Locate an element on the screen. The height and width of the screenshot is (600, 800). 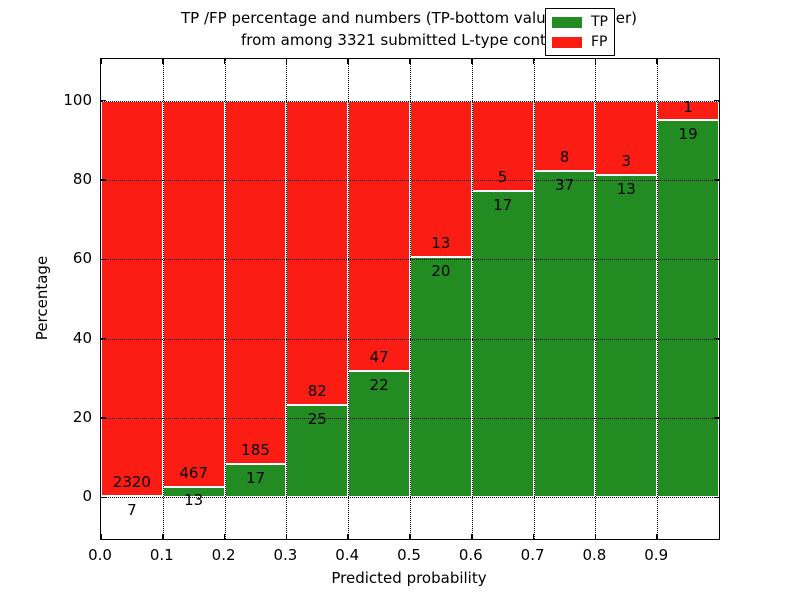
x-tick-label: 0.0 is located at coordinates (100, 555).